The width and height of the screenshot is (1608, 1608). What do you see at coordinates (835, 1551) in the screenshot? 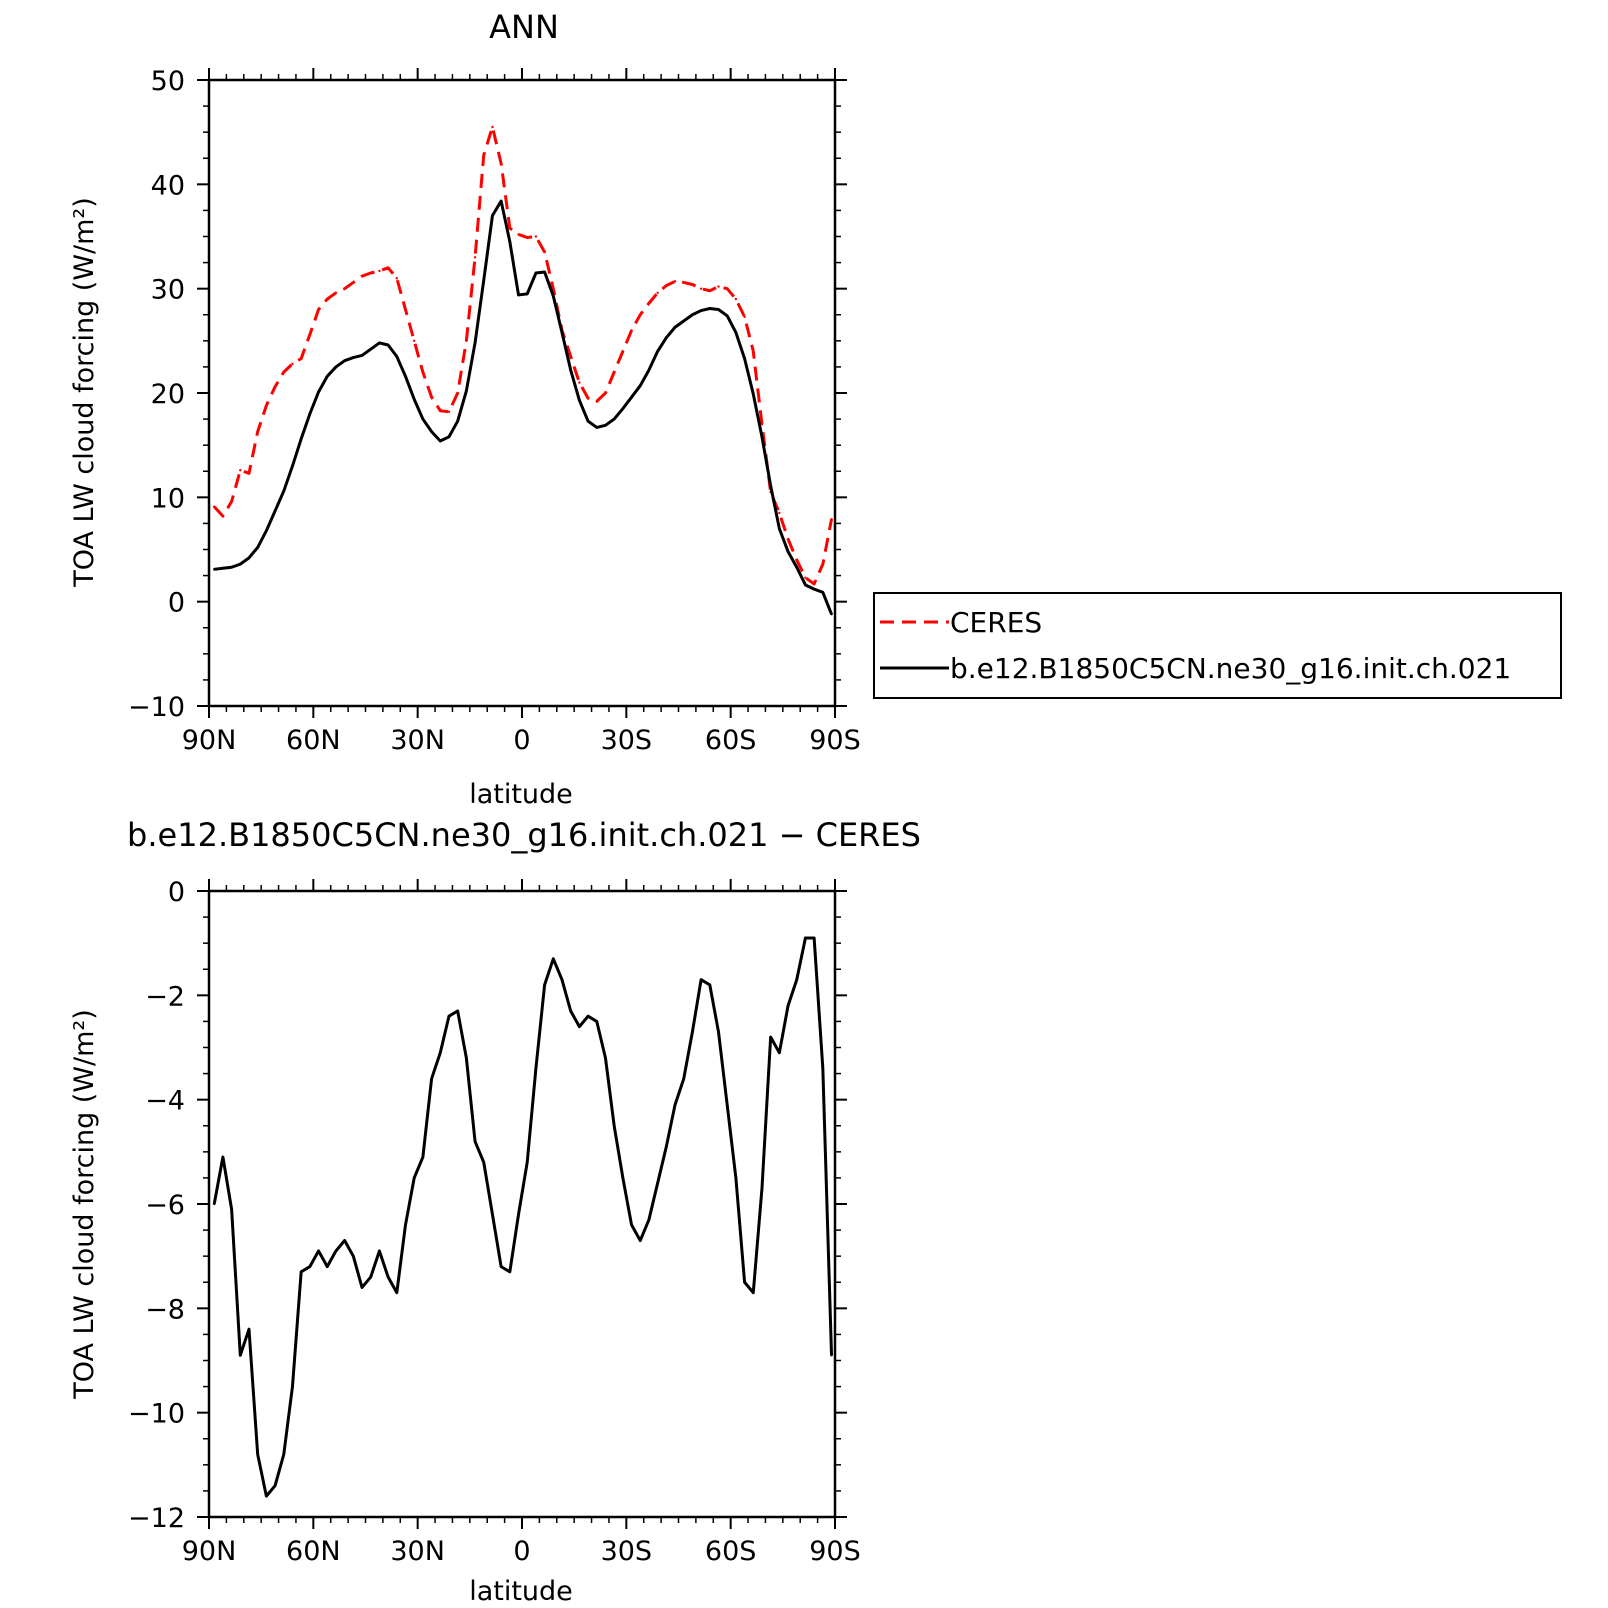
I see `bottom-x-tick-label: 90S` at bounding box center [835, 1551].